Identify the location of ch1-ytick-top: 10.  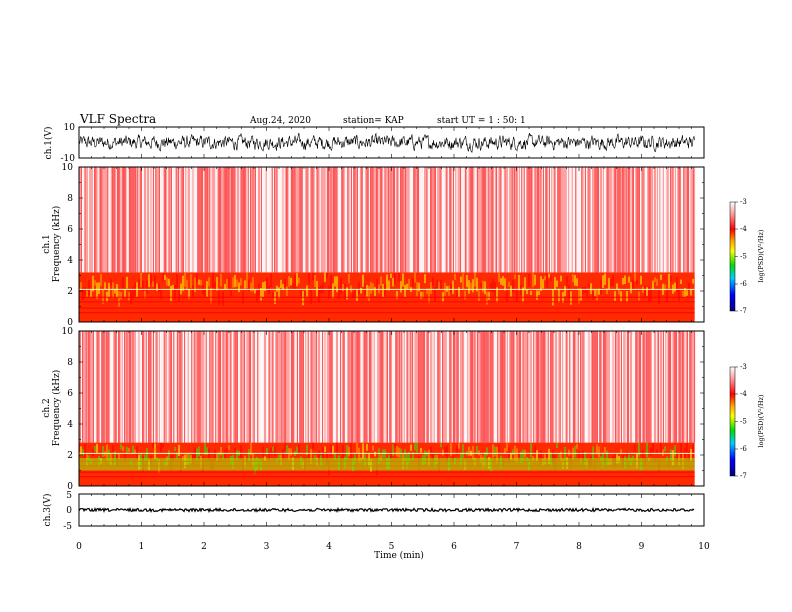
(70, 128).